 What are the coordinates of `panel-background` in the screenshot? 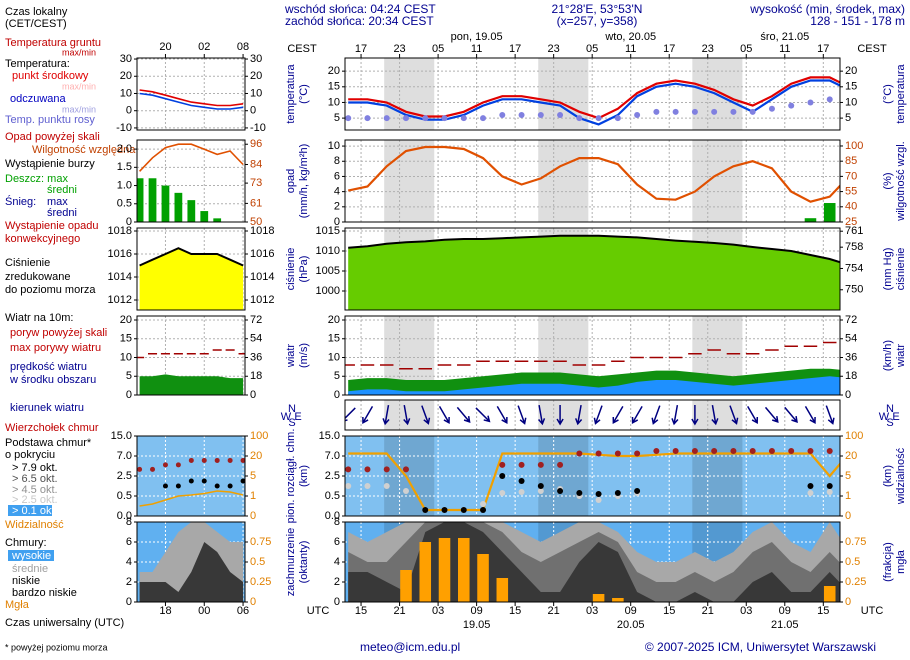 It's located at (191, 94).